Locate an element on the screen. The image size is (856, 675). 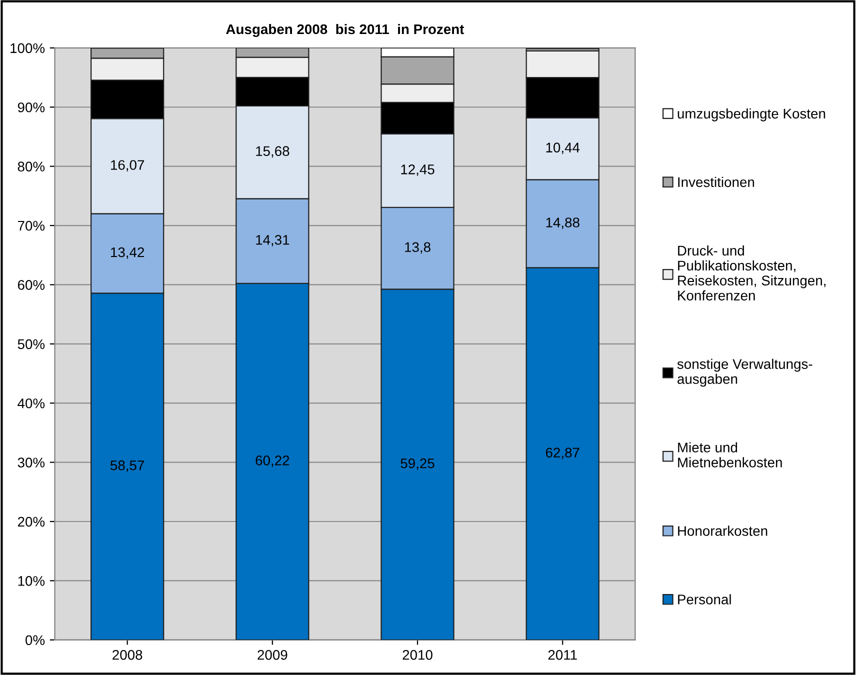
data-label: 10,44 is located at coordinates (563, 148).